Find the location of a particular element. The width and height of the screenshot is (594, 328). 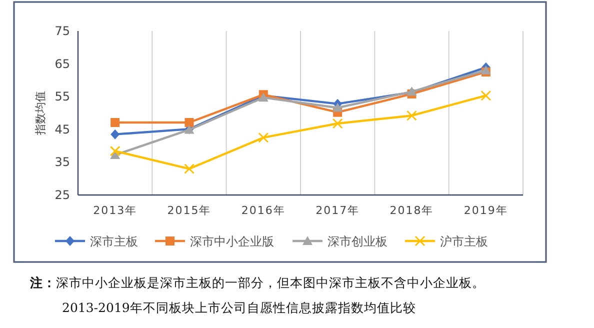

legend-label: 深市中小企业版 is located at coordinates (232, 241).